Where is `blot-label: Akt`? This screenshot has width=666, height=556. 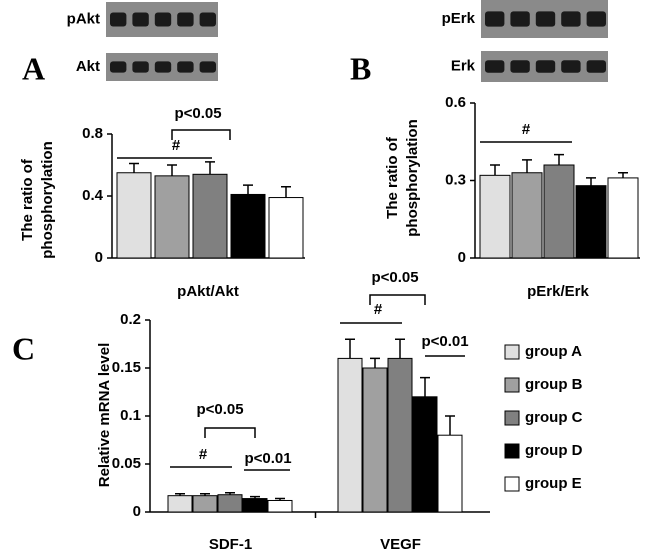
blot-label: Akt is located at coordinates (88, 66).